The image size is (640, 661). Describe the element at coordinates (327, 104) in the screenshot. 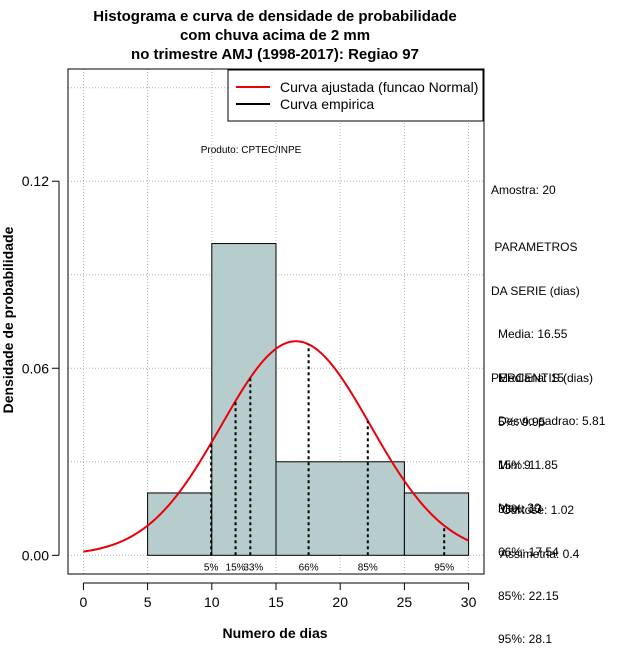

I see `legend-label-empirical-curve: Curva empirica` at that location.